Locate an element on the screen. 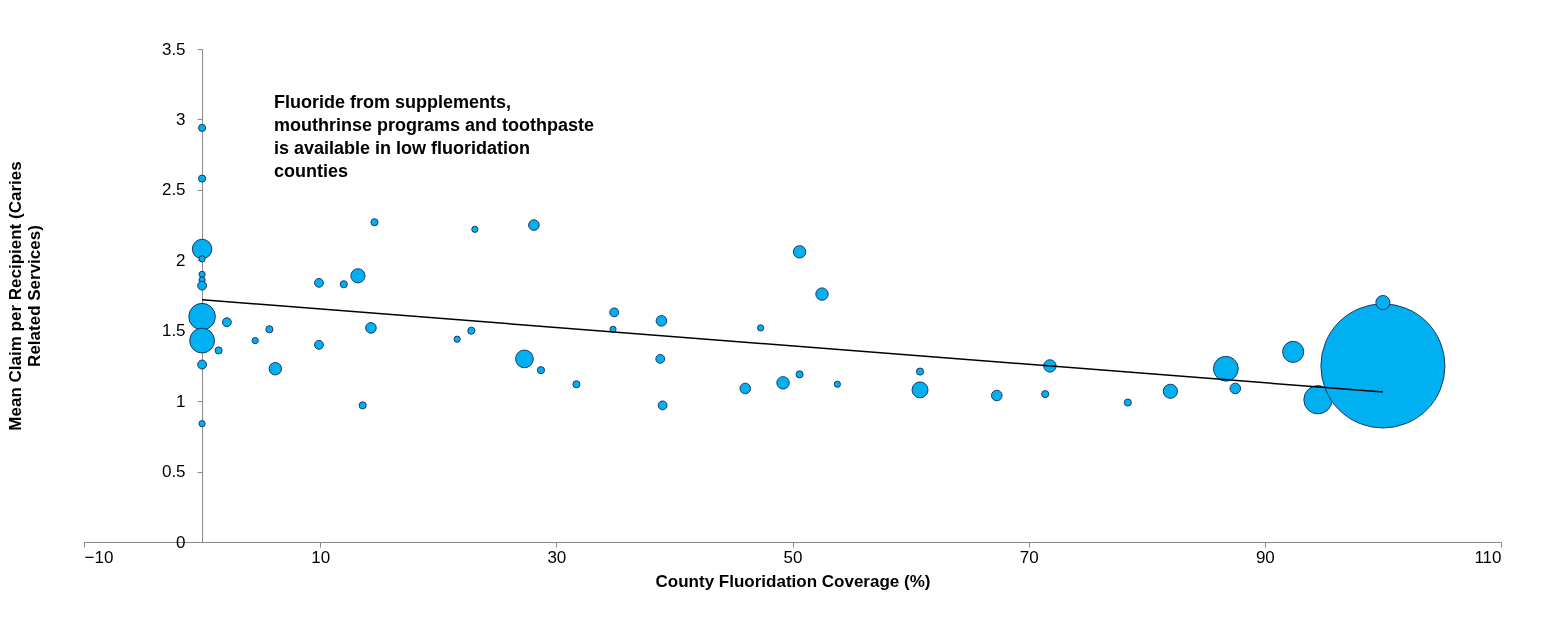 The image size is (1562, 637). annotation: Fluoride from supplements, mouthrinse programs and toothpaste is available in low fluoridation counties is located at coordinates (434, 136).